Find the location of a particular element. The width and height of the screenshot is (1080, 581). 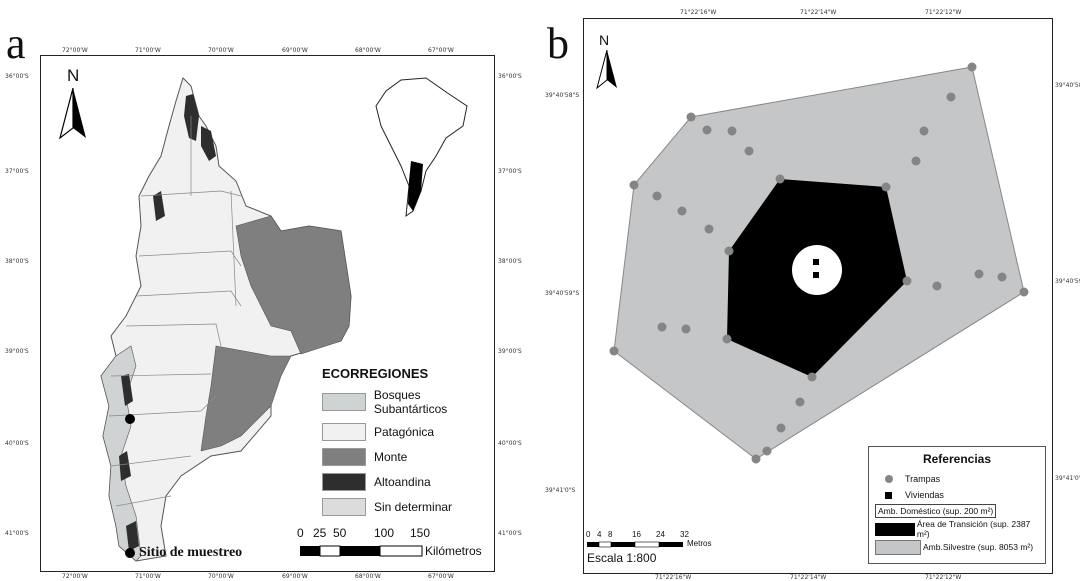

coord-tick-label: 71°00'W is located at coordinates (148, 576).